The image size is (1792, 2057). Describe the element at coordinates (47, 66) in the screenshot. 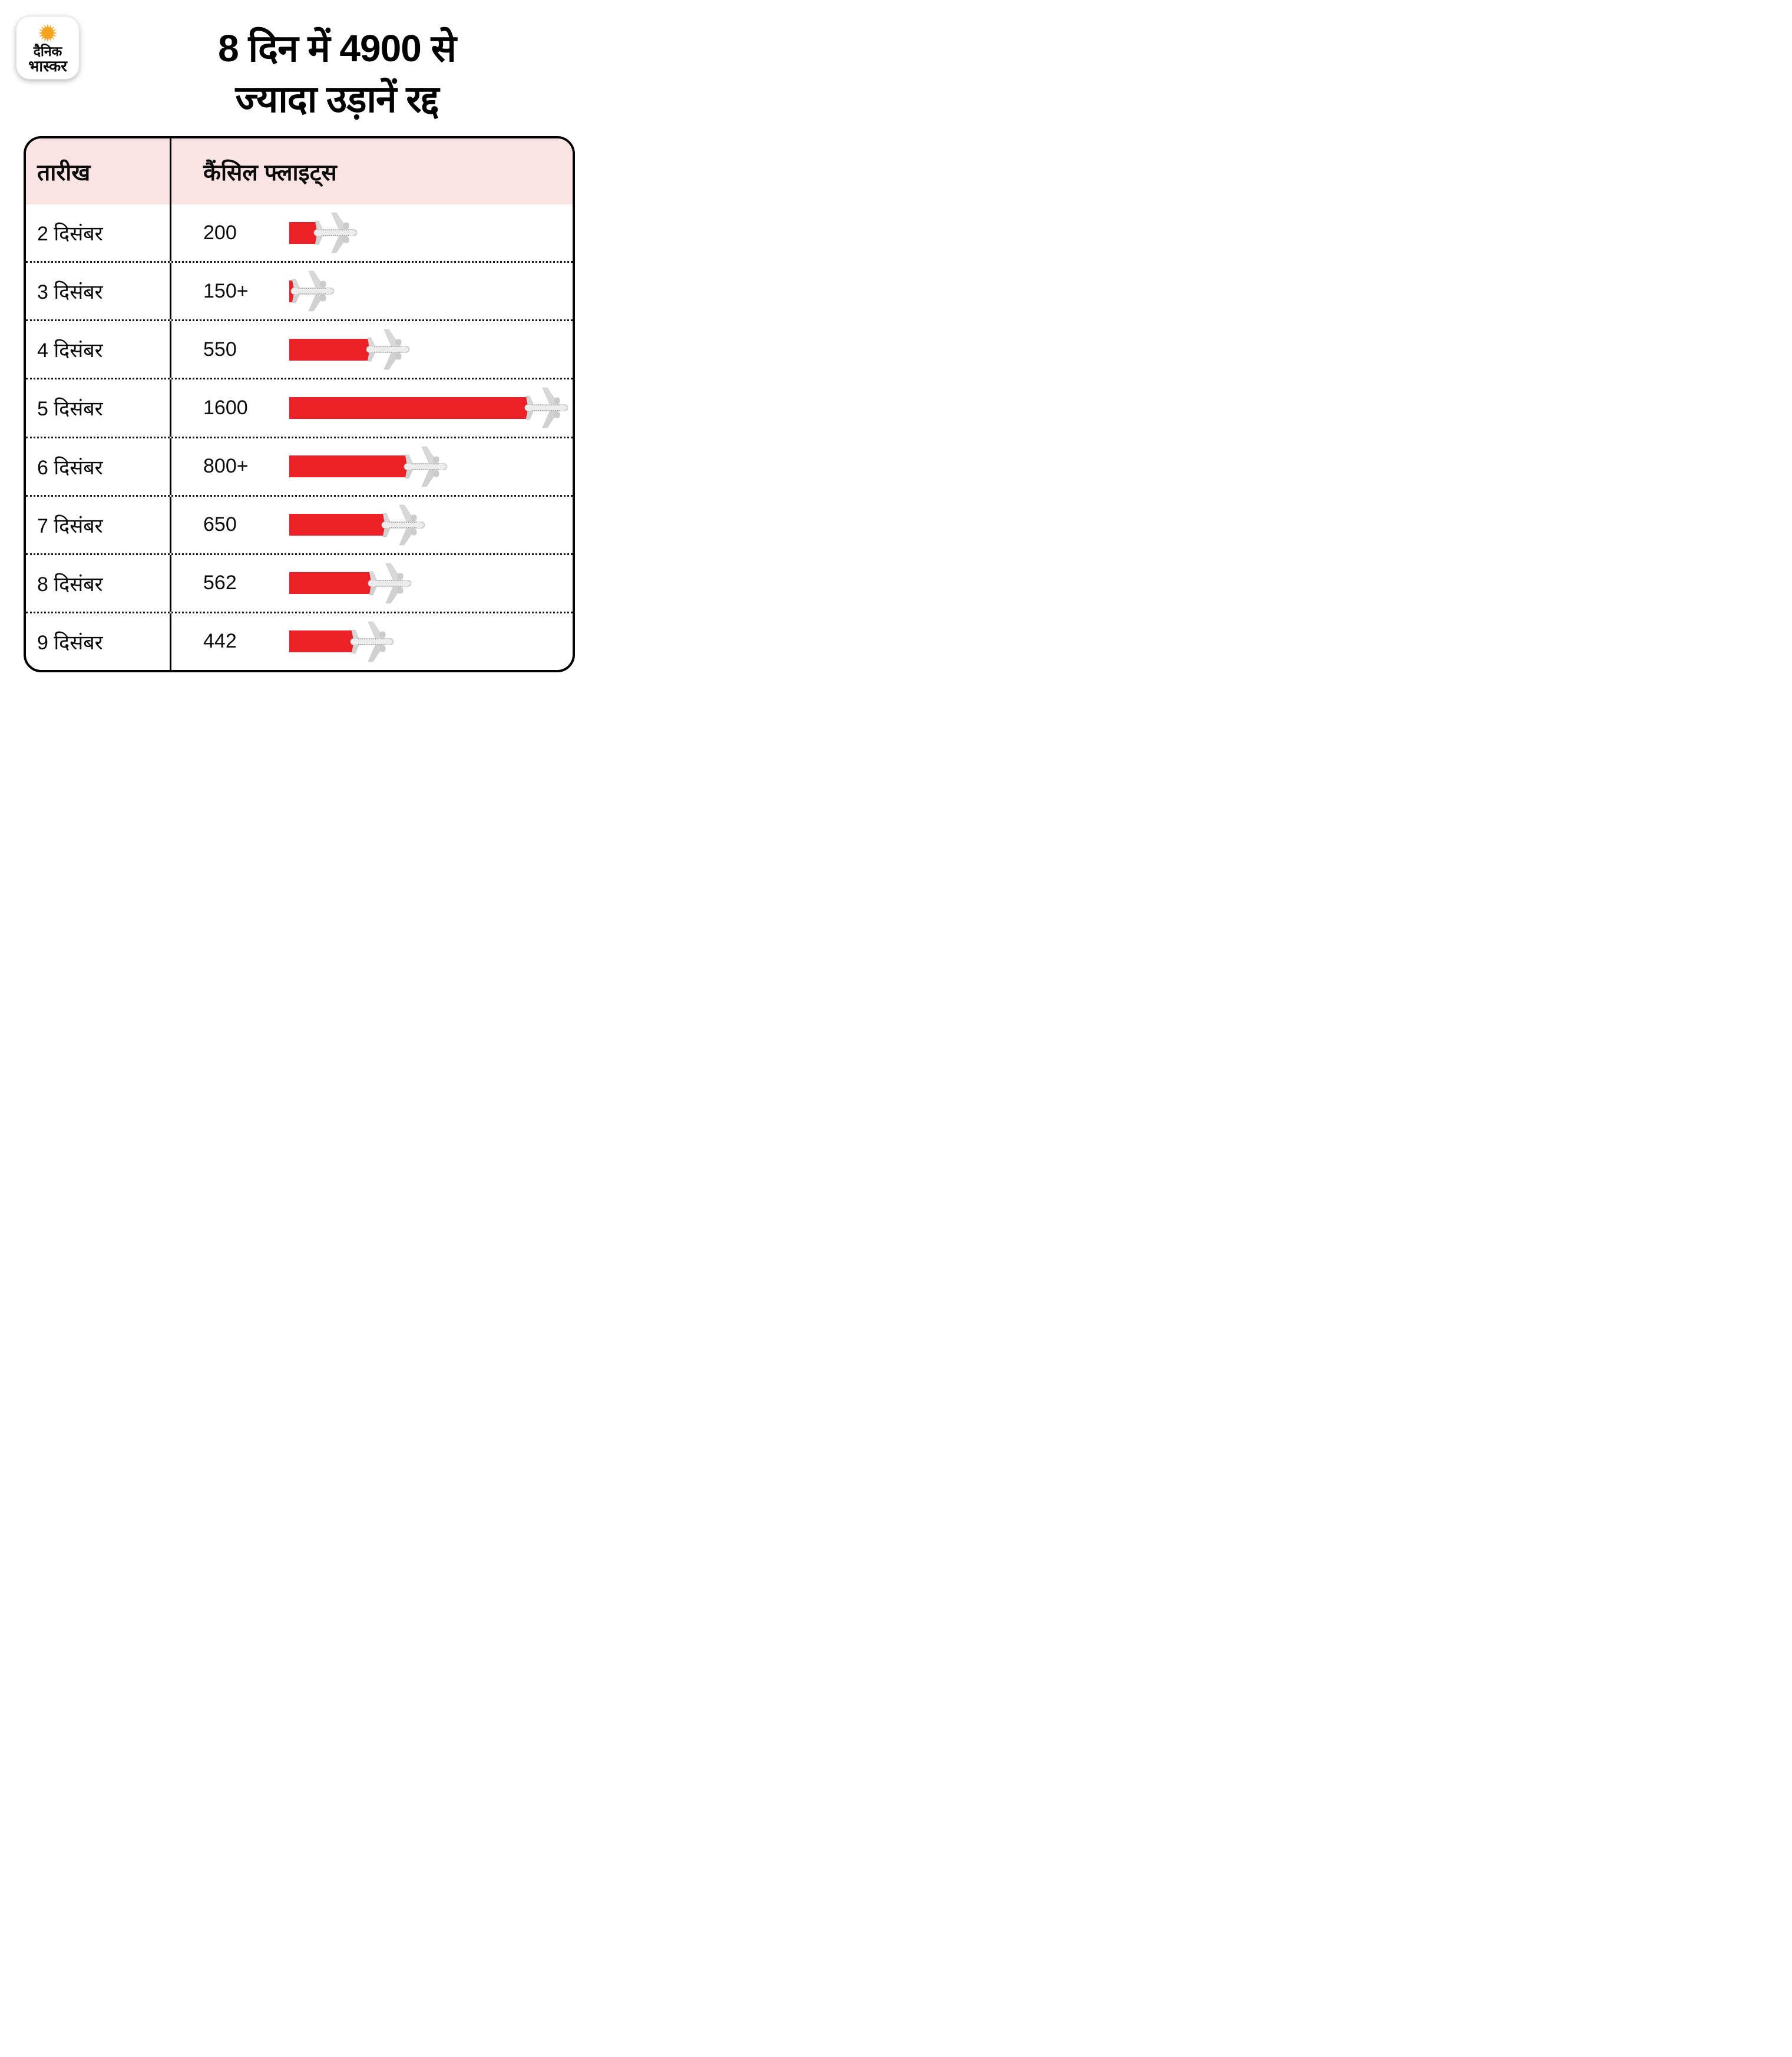

I see `logo-text-line2: भास्कर` at that location.